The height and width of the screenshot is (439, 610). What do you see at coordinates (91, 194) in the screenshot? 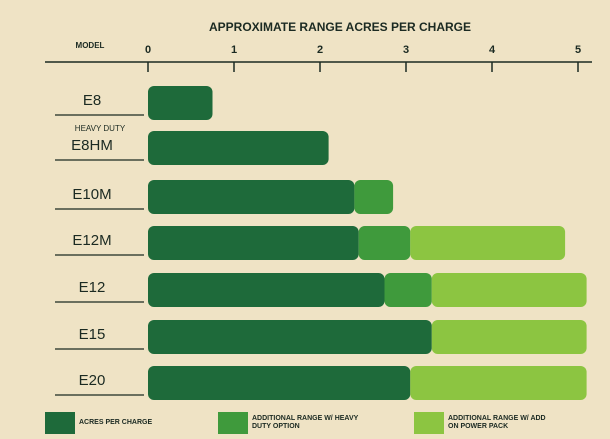
I see `category-label: E10M` at bounding box center [91, 194].